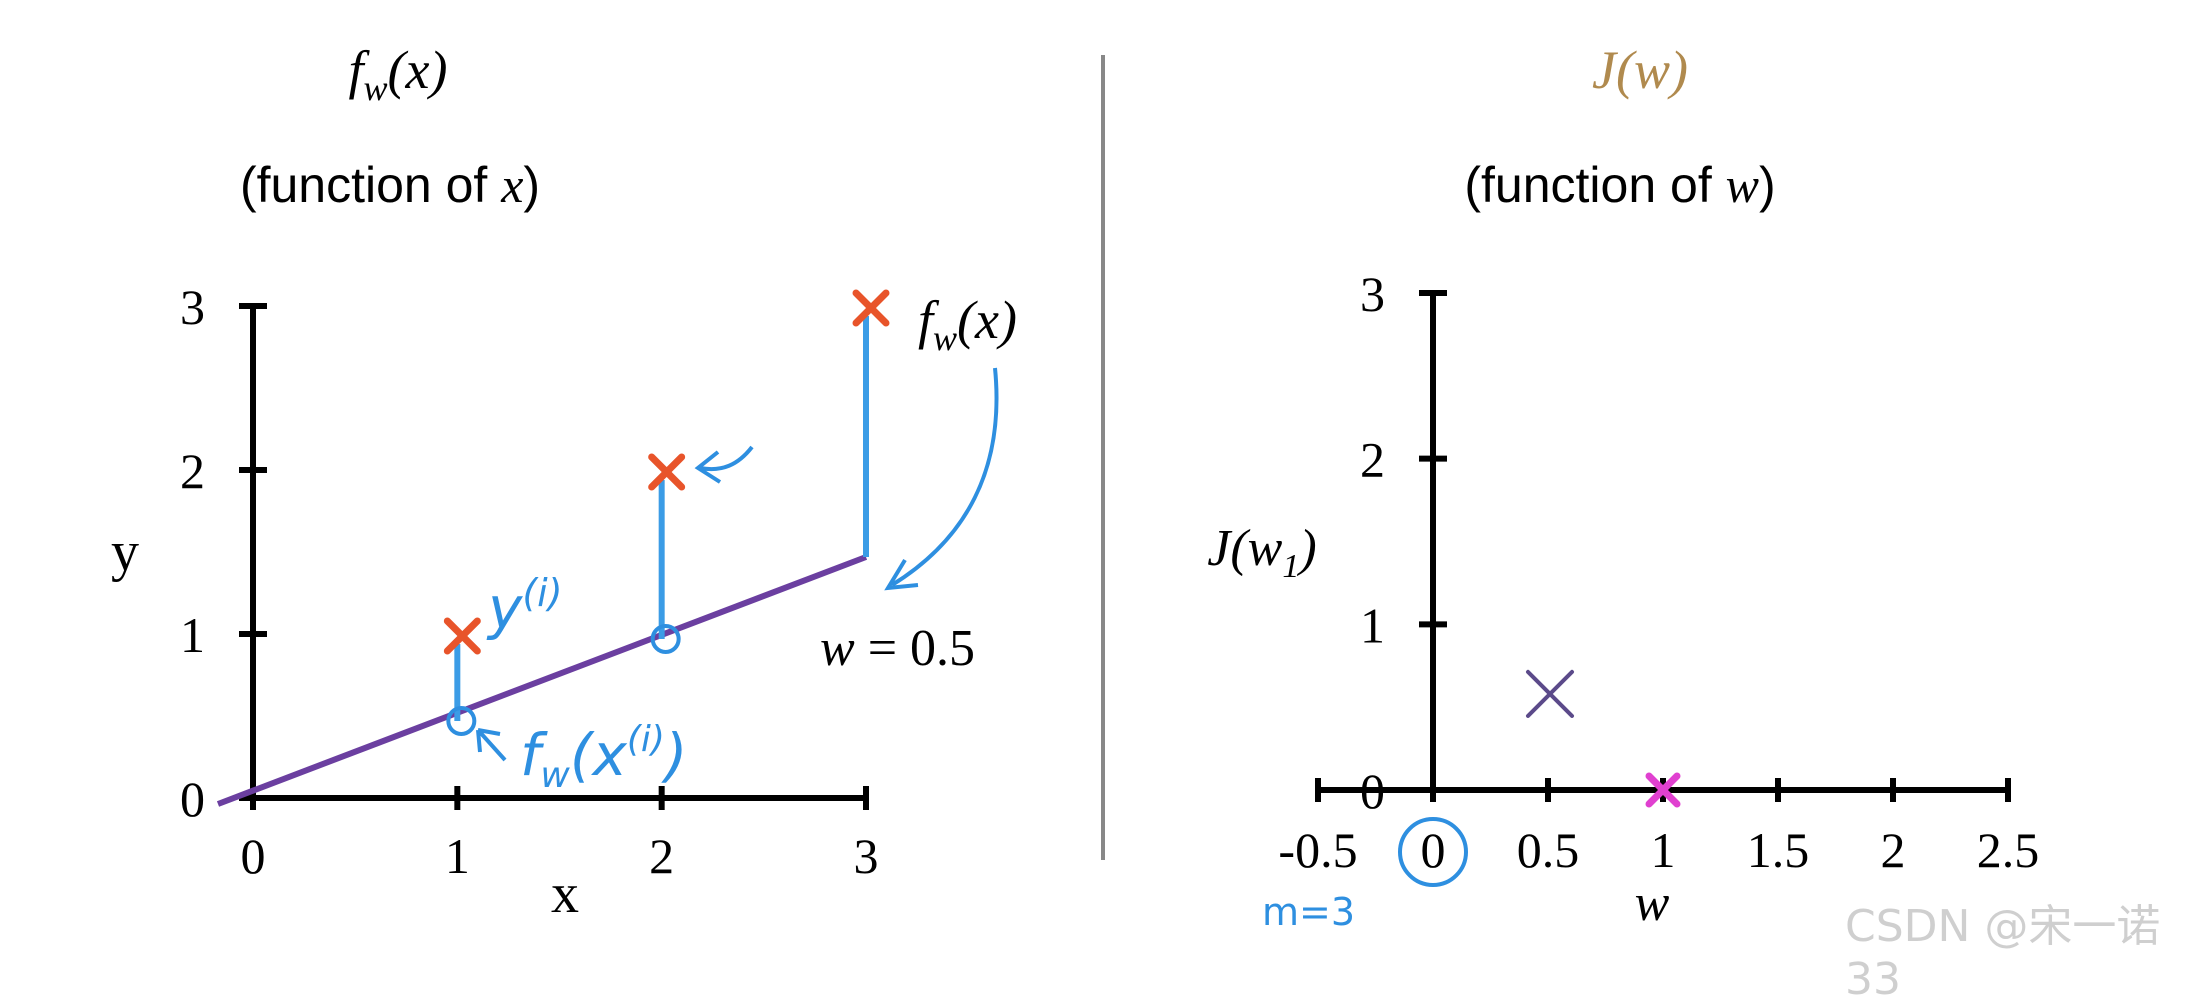  I want to click on left-y-tick-label: 0, so click(192, 799).